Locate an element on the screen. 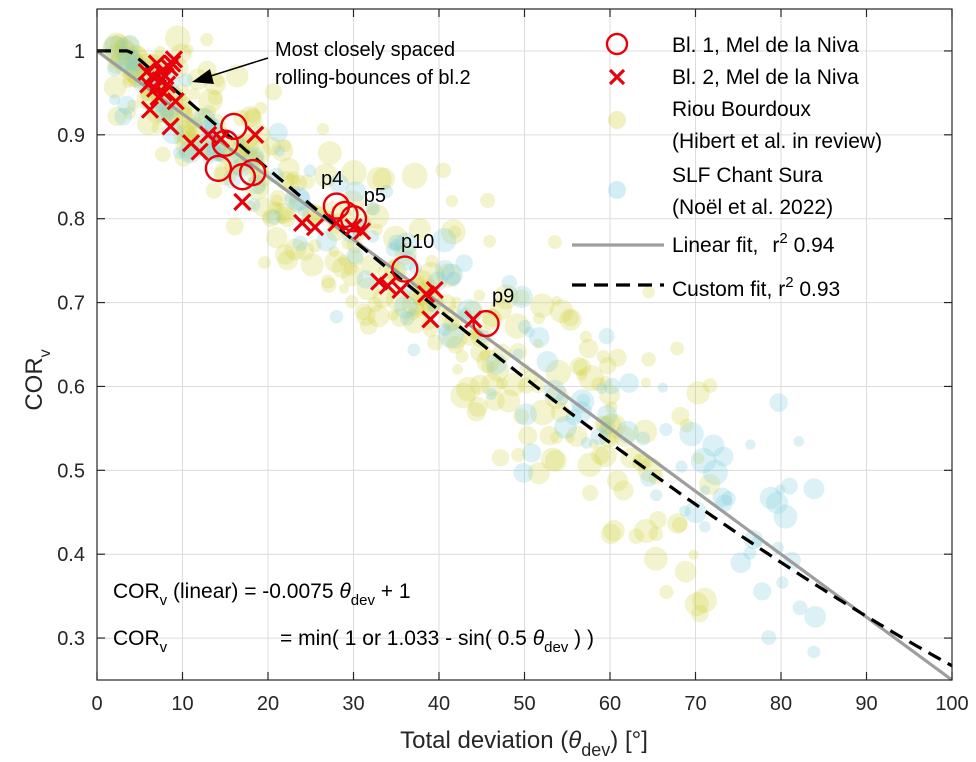 This screenshot has height=762, width=976. bl1-point is located at coordinates (353, 218).